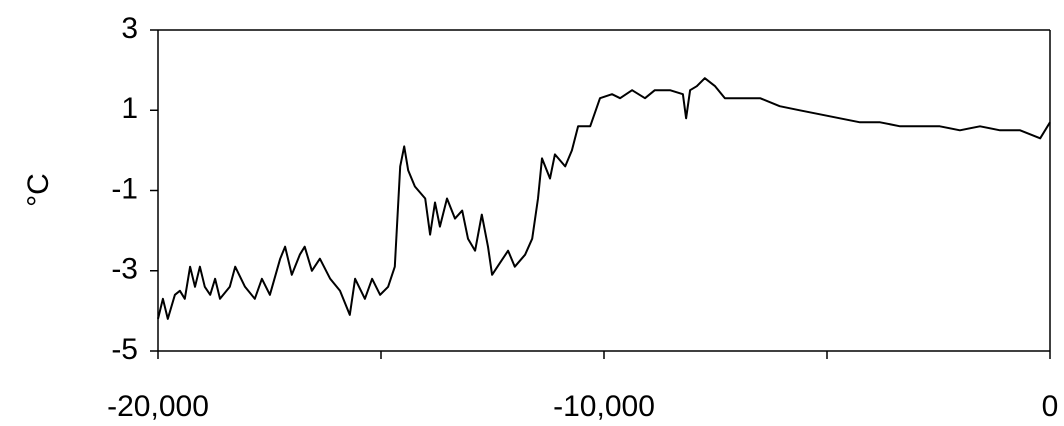 This screenshot has width=1064, height=426. Describe the element at coordinates (604, 406) in the screenshot. I see `x-tick-label: -10,000` at that location.